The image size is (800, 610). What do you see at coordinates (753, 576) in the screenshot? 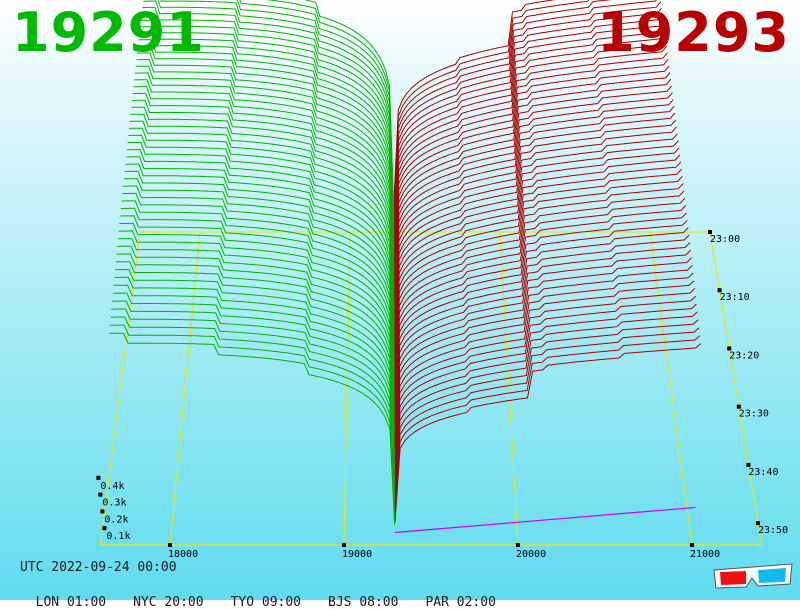
I see `3d-glasses-icon` at bounding box center [753, 576].